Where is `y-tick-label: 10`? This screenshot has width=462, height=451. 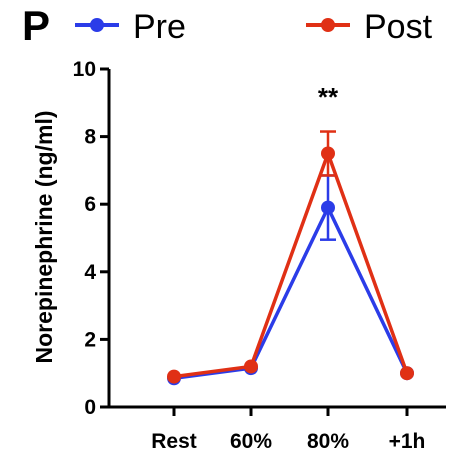 y-tick-label: 10 is located at coordinates (84, 69).